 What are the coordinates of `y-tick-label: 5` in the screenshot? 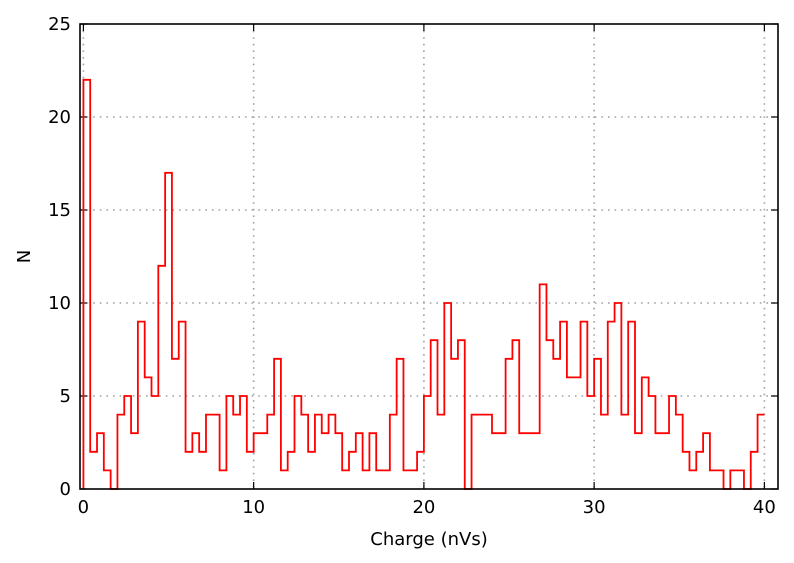 It's located at (65, 396).